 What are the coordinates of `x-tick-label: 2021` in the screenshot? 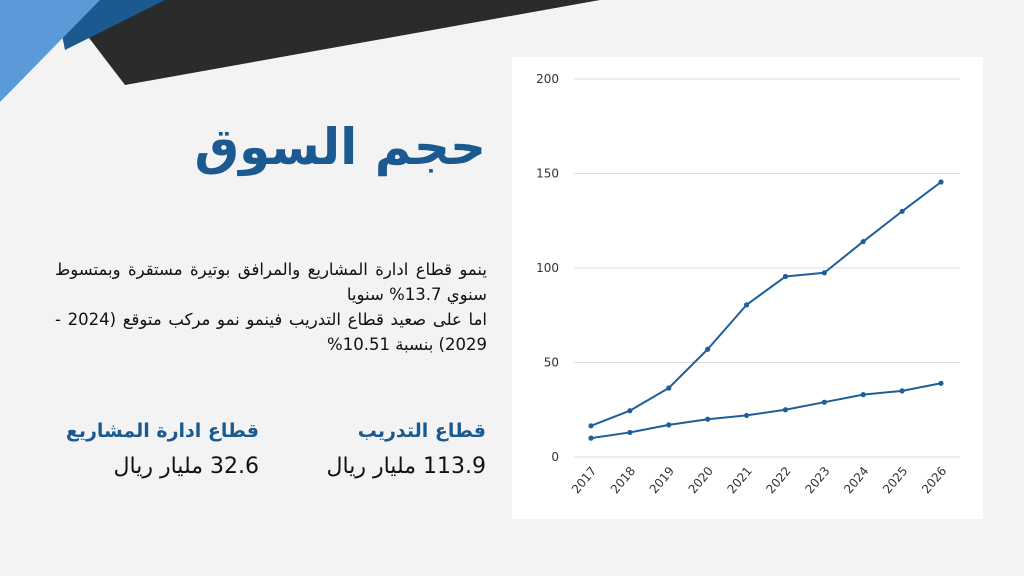 It's located at (739, 480).